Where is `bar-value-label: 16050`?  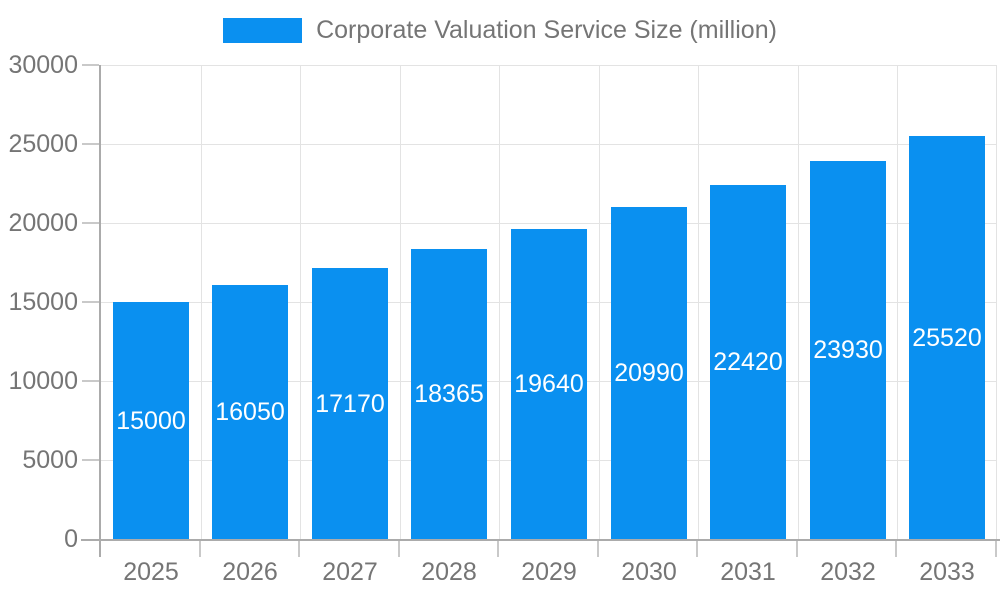
bar-value-label: 16050 is located at coordinates (250, 412).